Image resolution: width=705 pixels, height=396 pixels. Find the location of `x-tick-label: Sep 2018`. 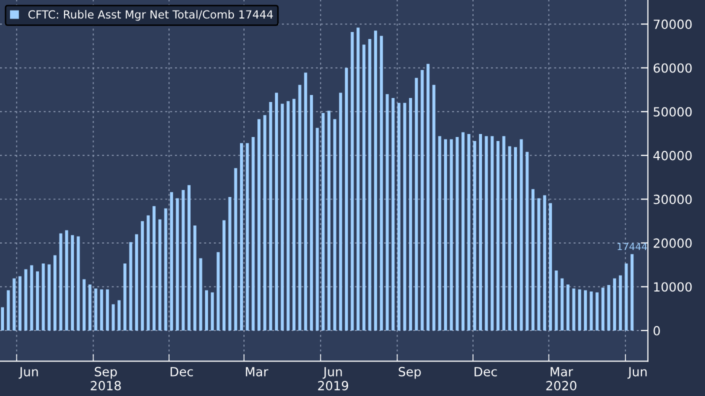

x-tick-label: Sep 2018 is located at coordinates (105, 378).